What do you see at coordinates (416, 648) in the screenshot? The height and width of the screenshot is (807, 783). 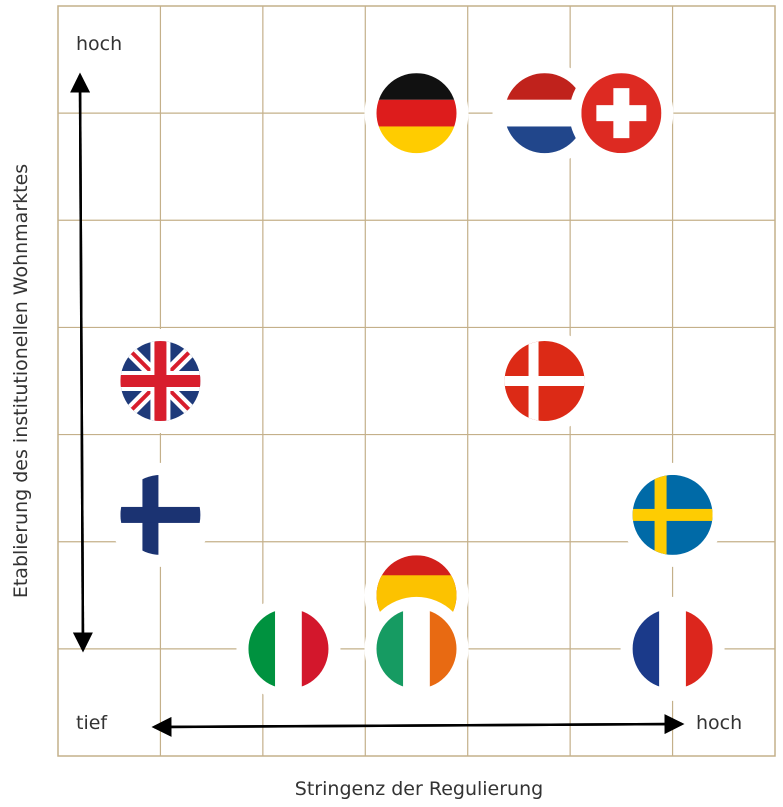 I see `ireland-flag-icon` at bounding box center [416, 648].